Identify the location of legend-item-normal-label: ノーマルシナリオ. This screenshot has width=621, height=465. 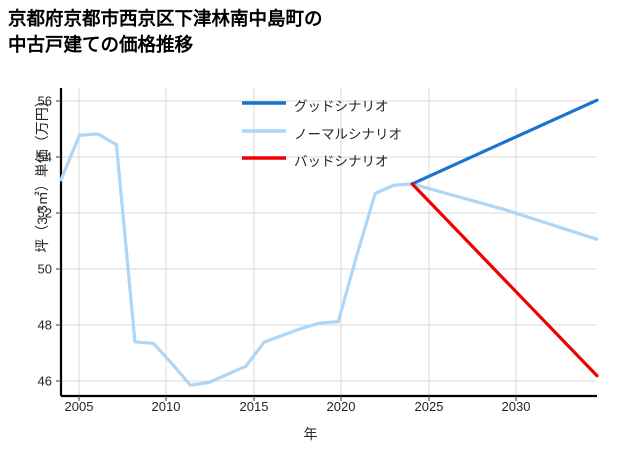
(348, 134).